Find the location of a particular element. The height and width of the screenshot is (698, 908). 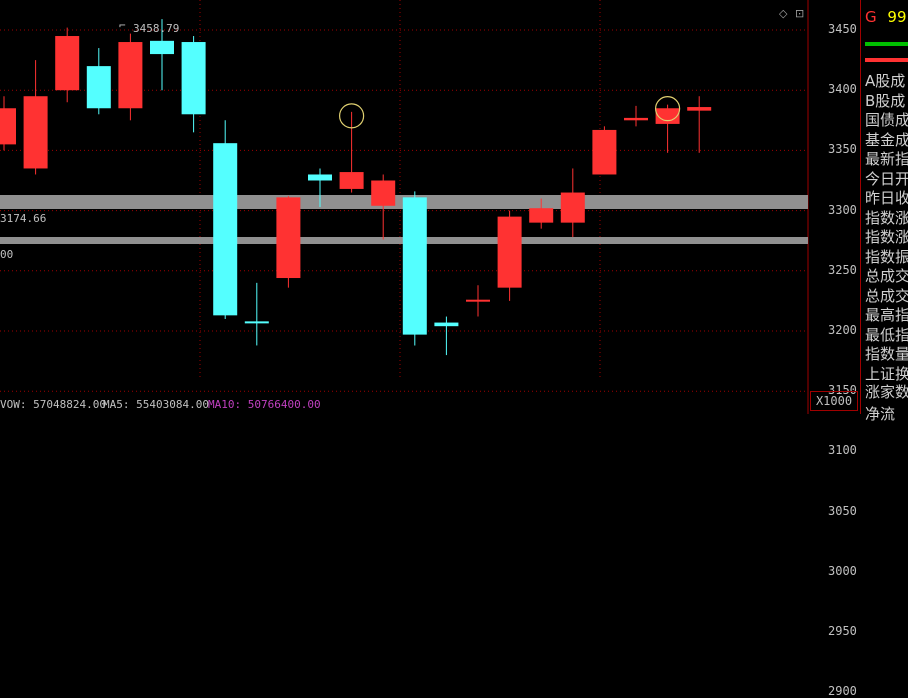

green-bar is located at coordinates (886, 44).